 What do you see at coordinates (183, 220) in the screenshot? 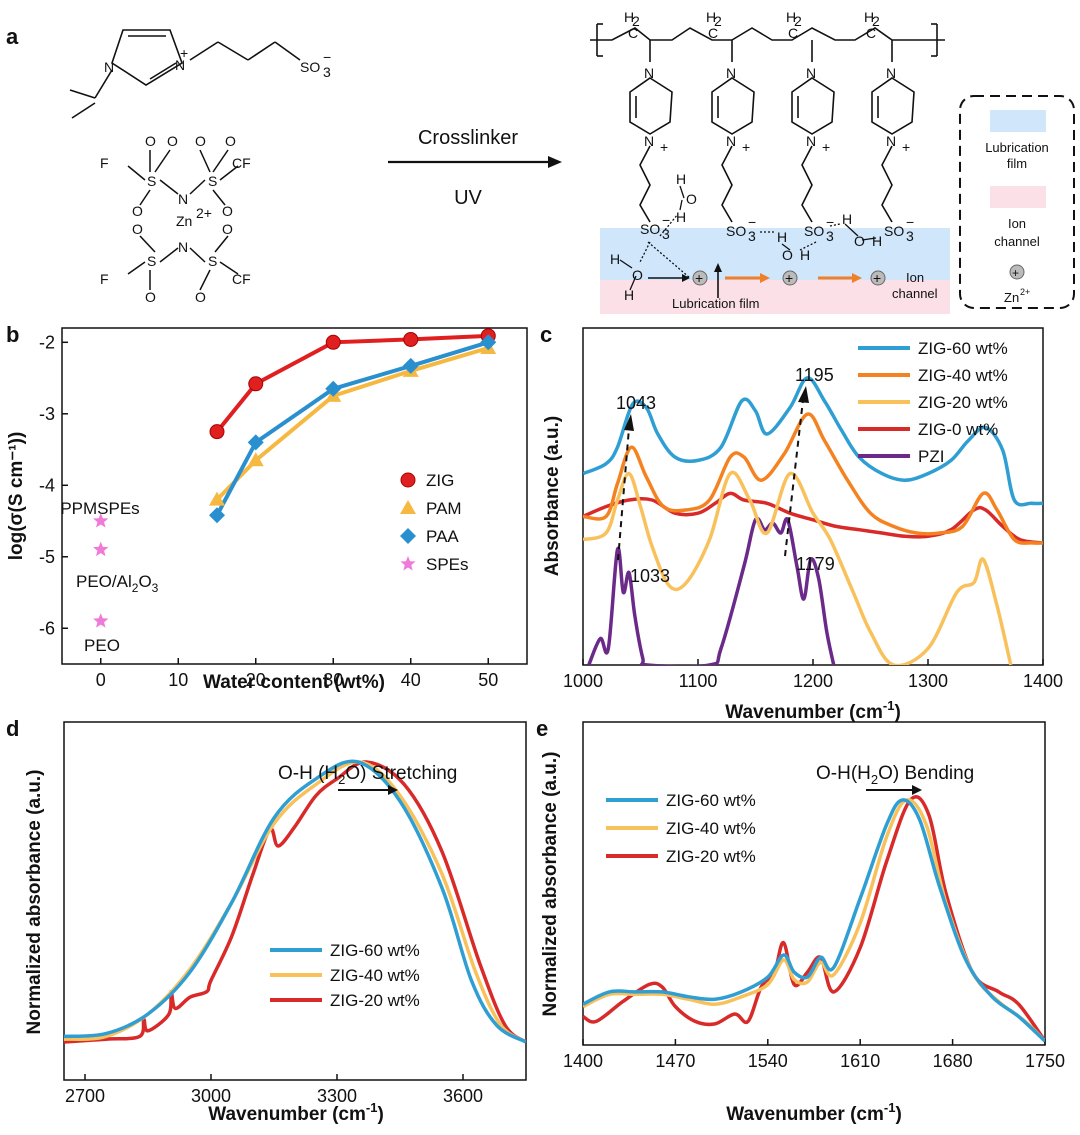
I see `zn-tfsi-structure` at bounding box center [183, 220].